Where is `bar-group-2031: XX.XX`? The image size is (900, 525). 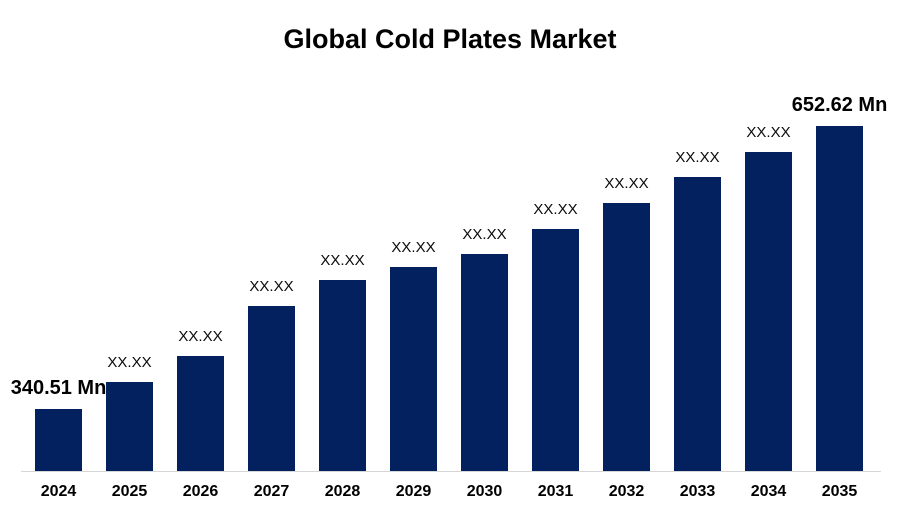 bar-group-2031: XX.XX is located at coordinates (555, 336).